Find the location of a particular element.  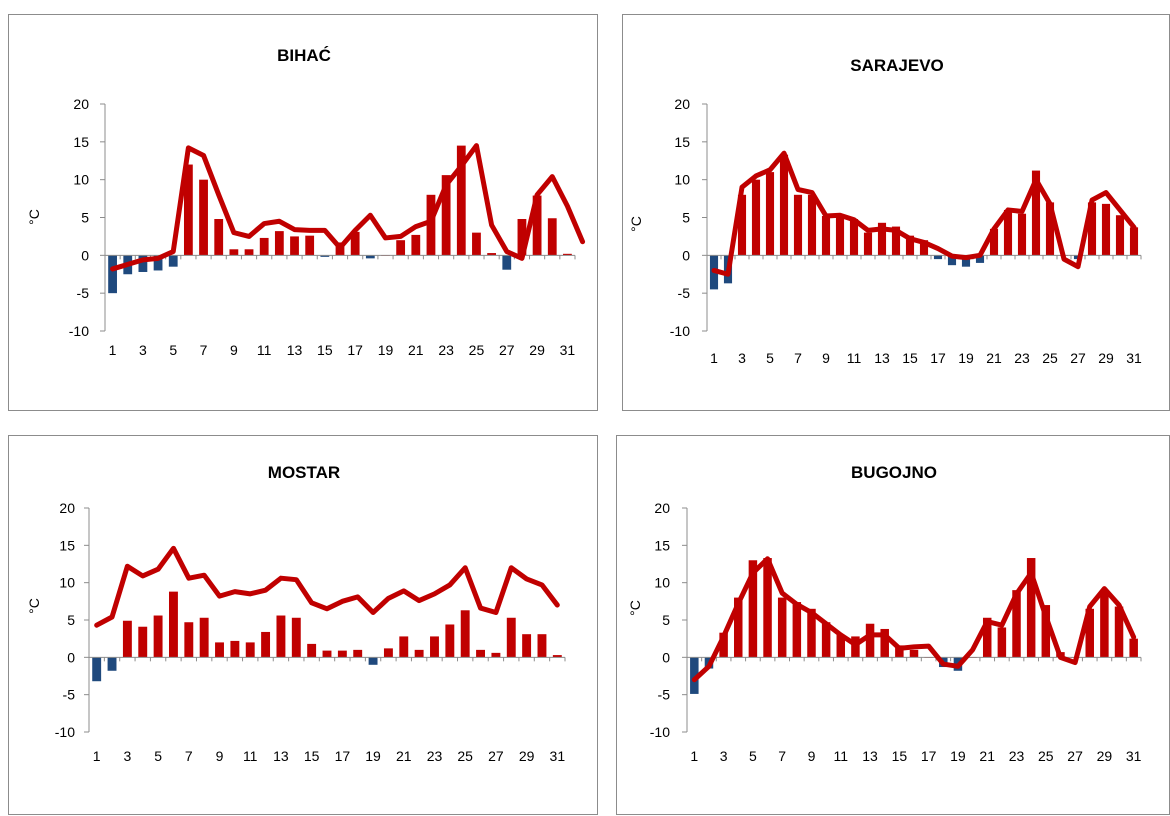

y-axis-label: °C is located at coordinates (636, 224).